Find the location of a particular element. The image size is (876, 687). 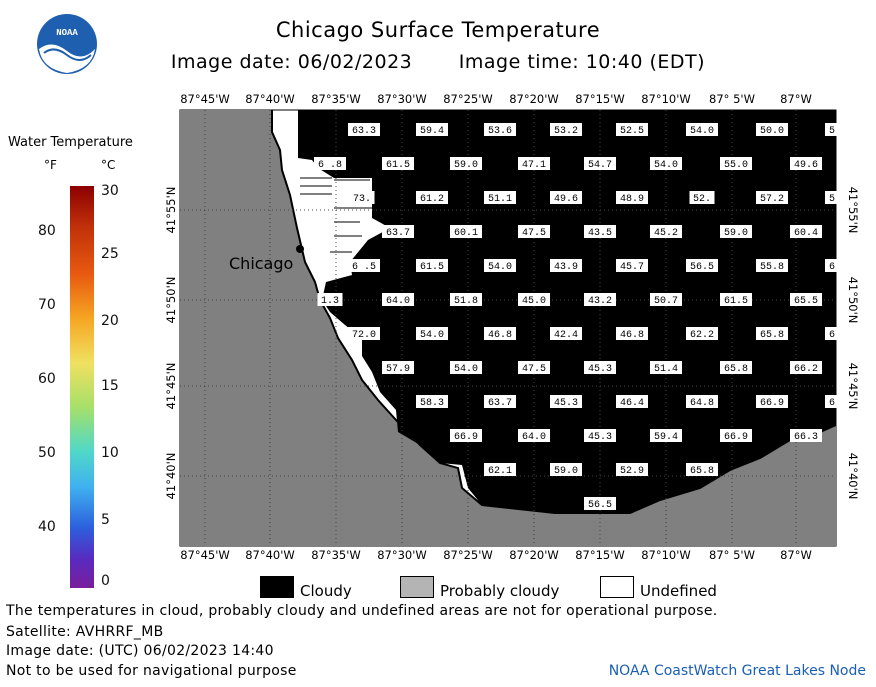

temperature-value: 43.5 is located at coordinates (600, 233).